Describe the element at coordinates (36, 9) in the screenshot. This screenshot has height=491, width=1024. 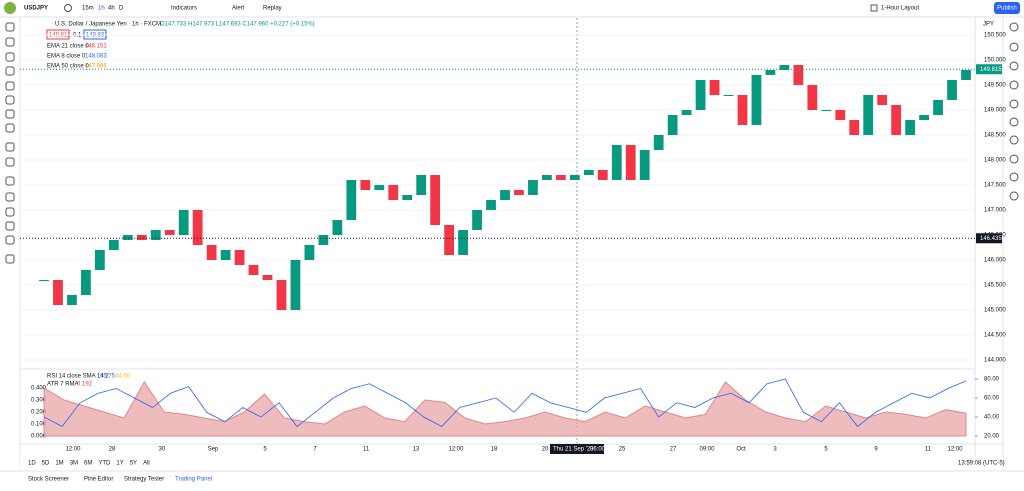
I see `symbol: USDJPY` at that location.